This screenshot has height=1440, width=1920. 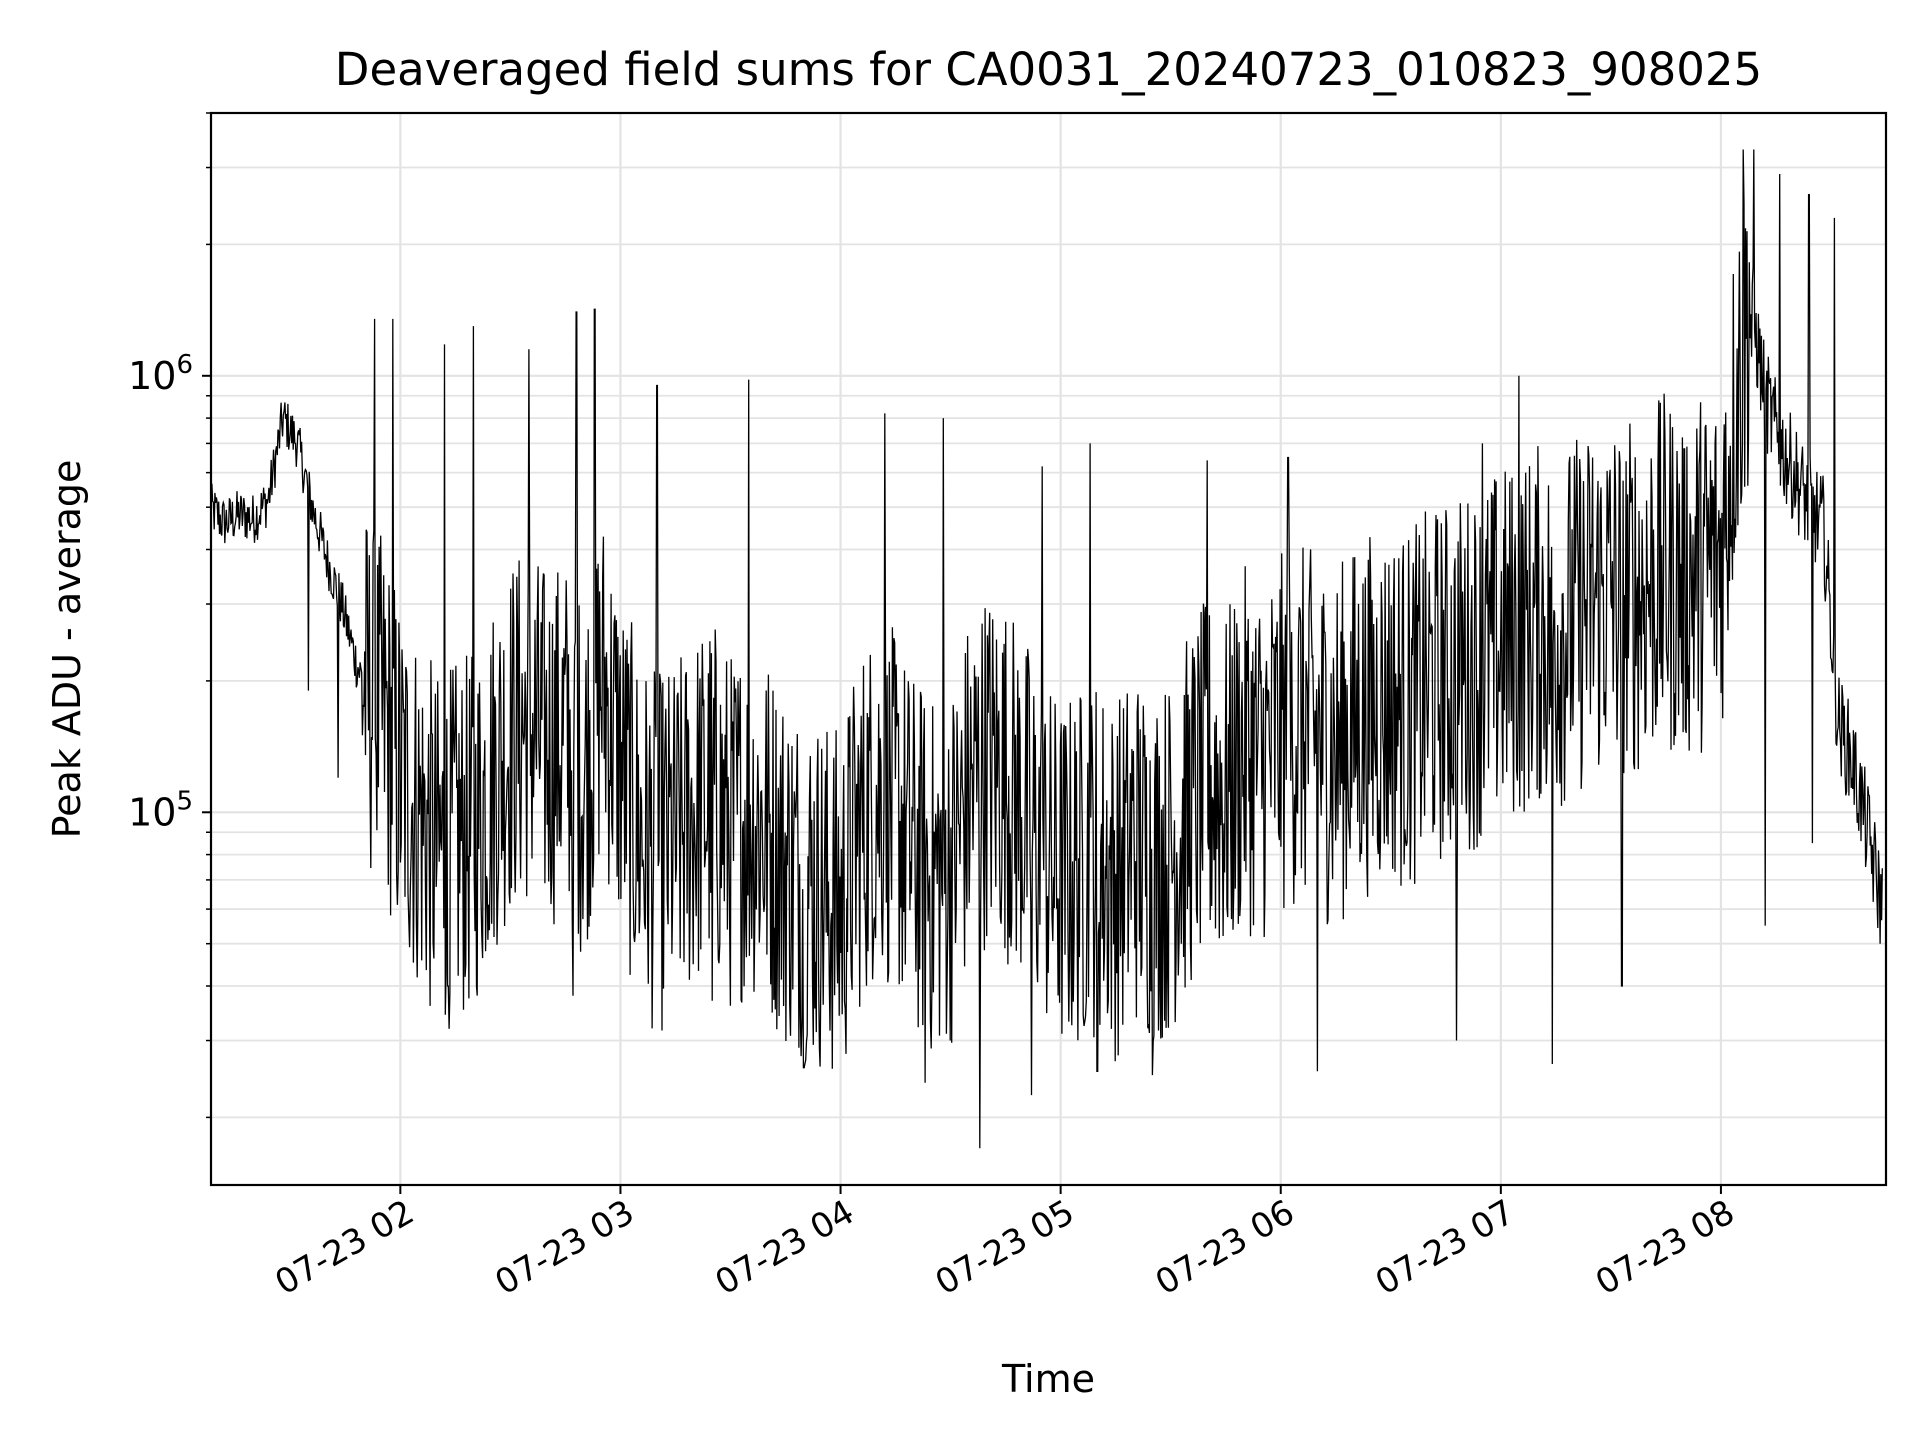 What do you see at coordinates (67, 649) in the screenshot?
I see `y-axis-label: Peak ADU - average` at bounding box center [67, 649].